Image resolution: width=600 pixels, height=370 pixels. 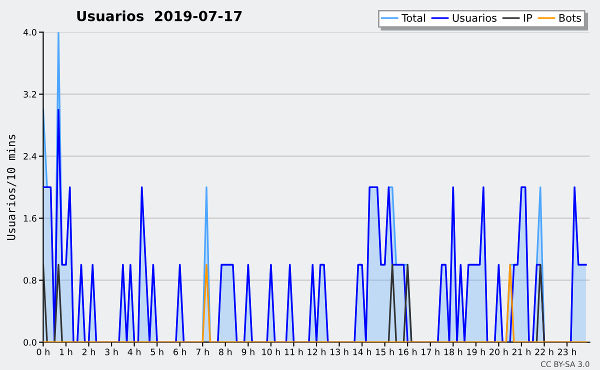 What do you see at coordinates (30, 218) in the screenshot?
I see `y-tick-label: 1.6` at bounding box center [30, 218].